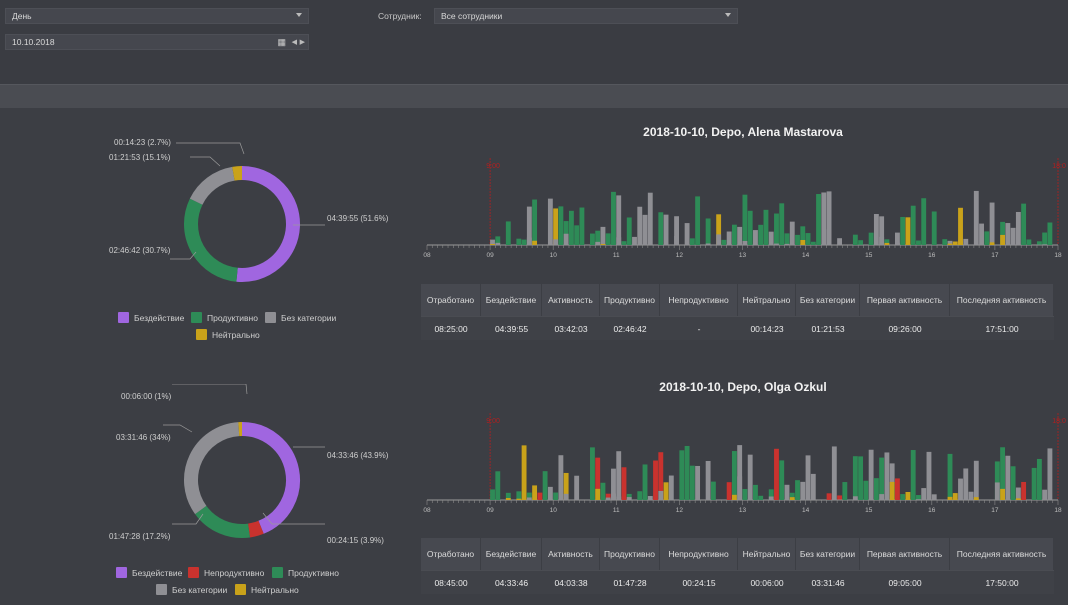 Image resolution: width=1068 pixels, height=605 pixels. Describe the element at coordinates (212, 468) in the screenshot. I see `donut-slice-uncategorized` at that location.